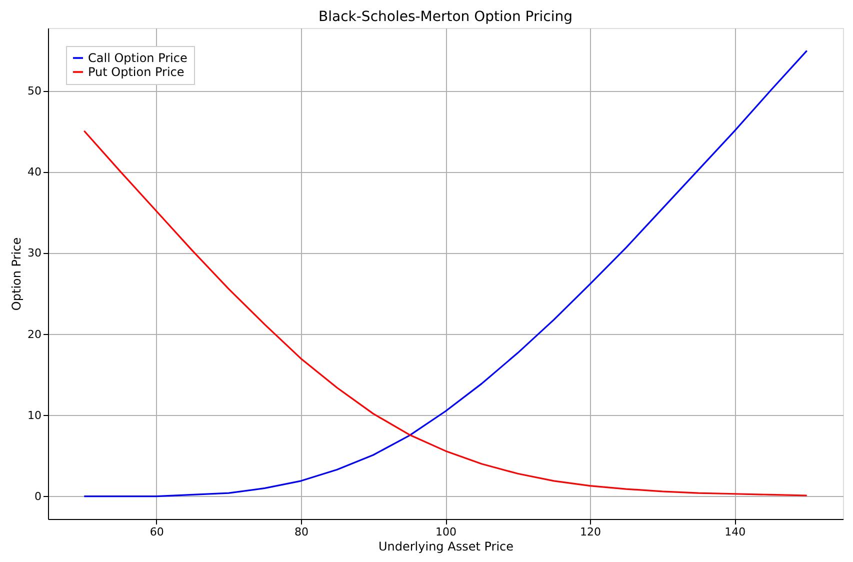  What do you see at coordinates (136, 72) in the screenshot?
I see `legend-label: Put Option Price` at bounding box center [136, 72].